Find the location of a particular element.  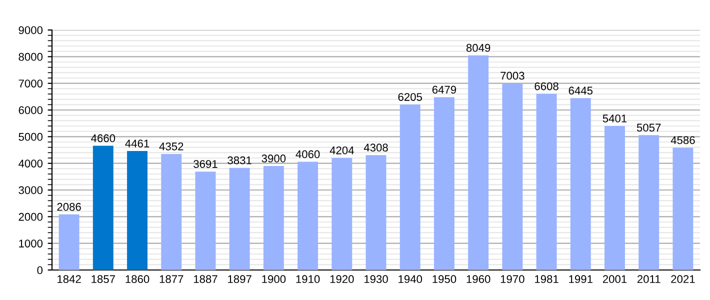

data-label: 4060 is located at coordinates (308, 154).